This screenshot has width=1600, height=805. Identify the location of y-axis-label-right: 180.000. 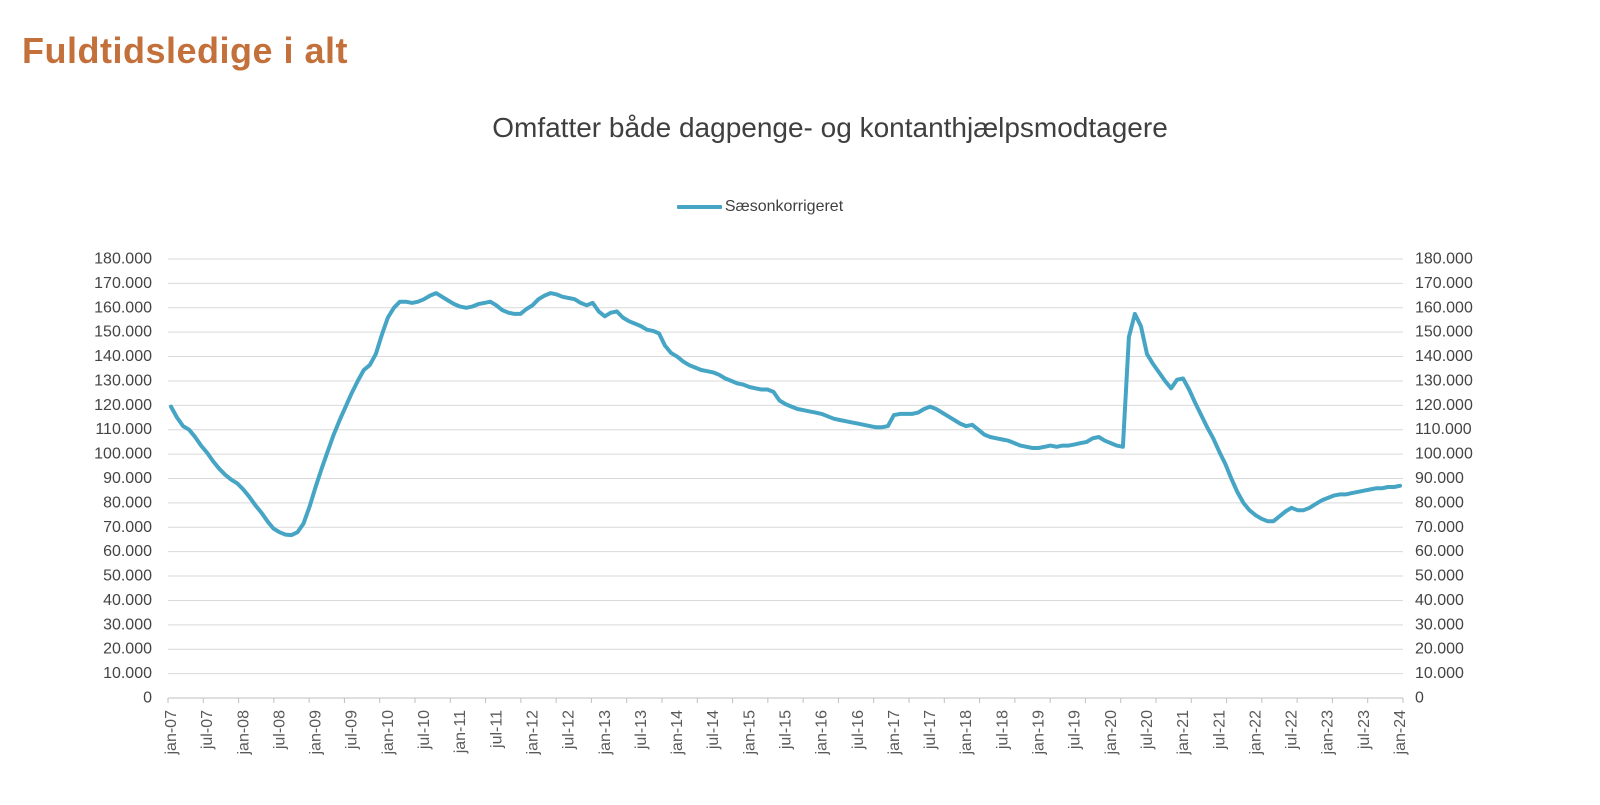
(1444, 259).